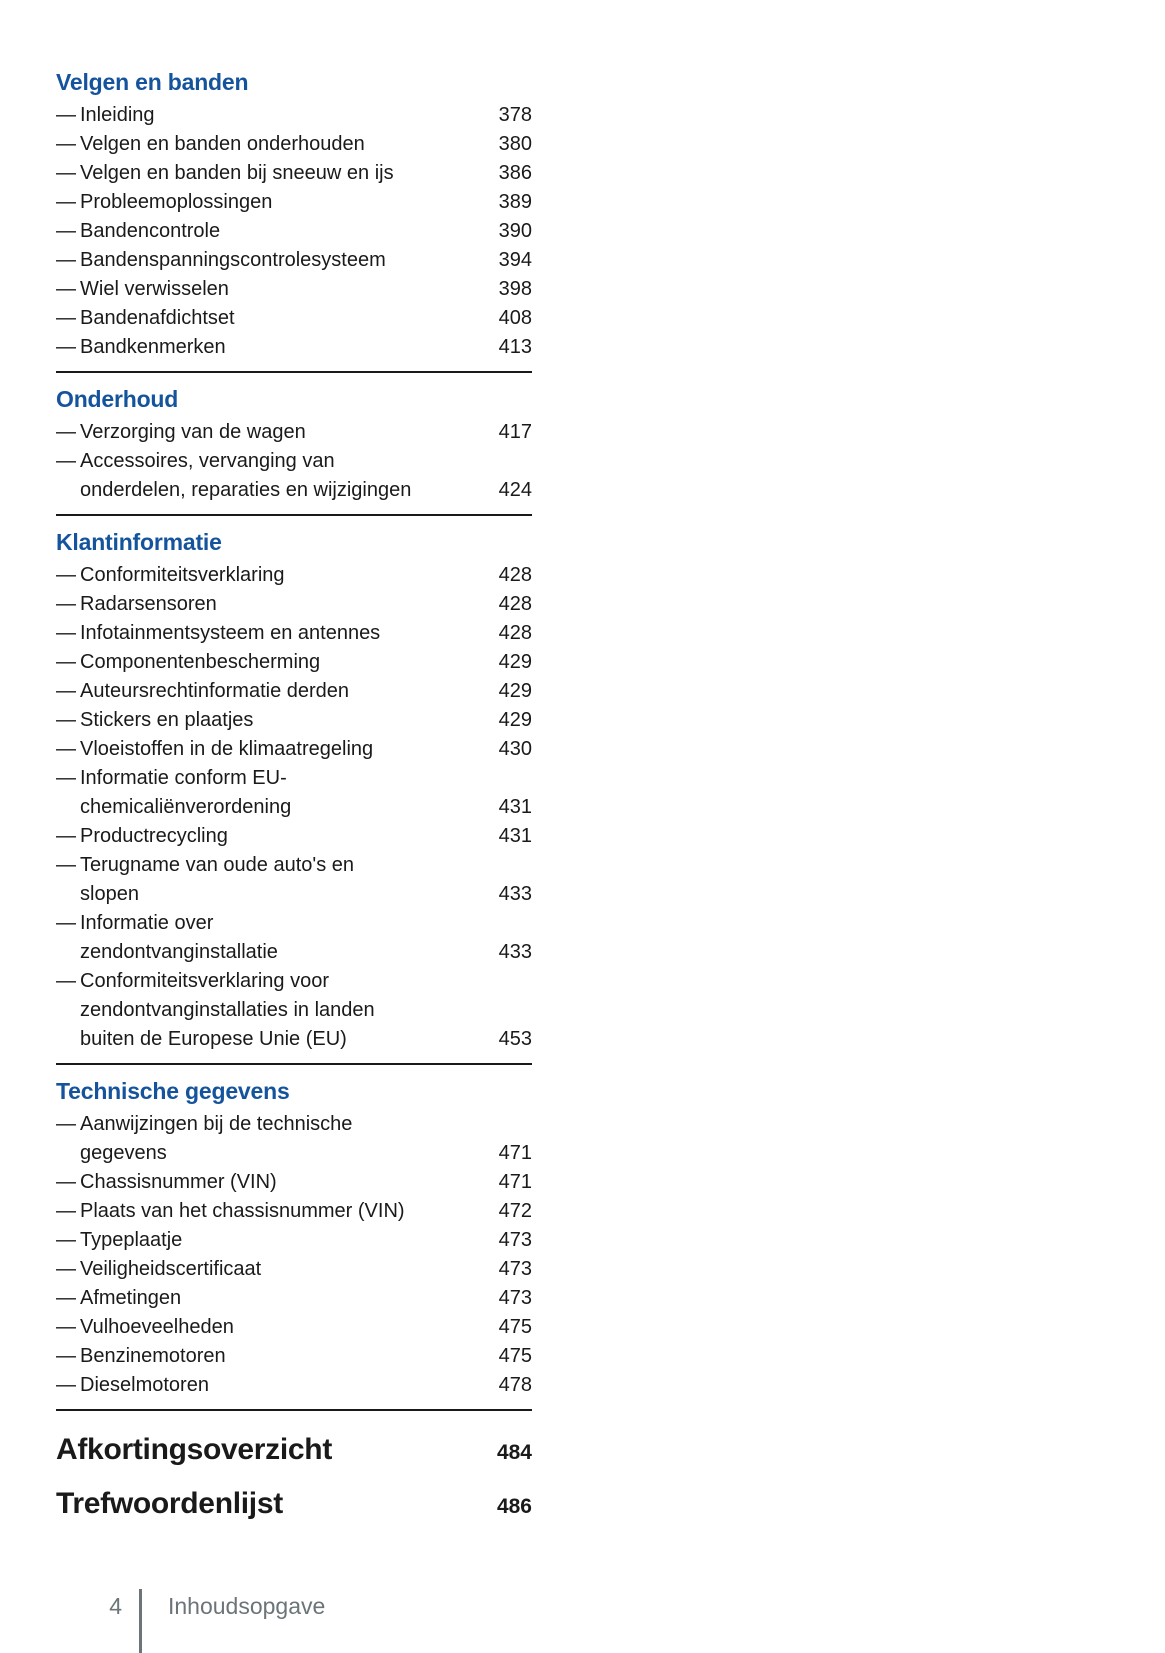  What do you see at coordinates (515, 432) in the screenshot?
I see `toc-entry-page: 417` at bounding box center [515, 432].